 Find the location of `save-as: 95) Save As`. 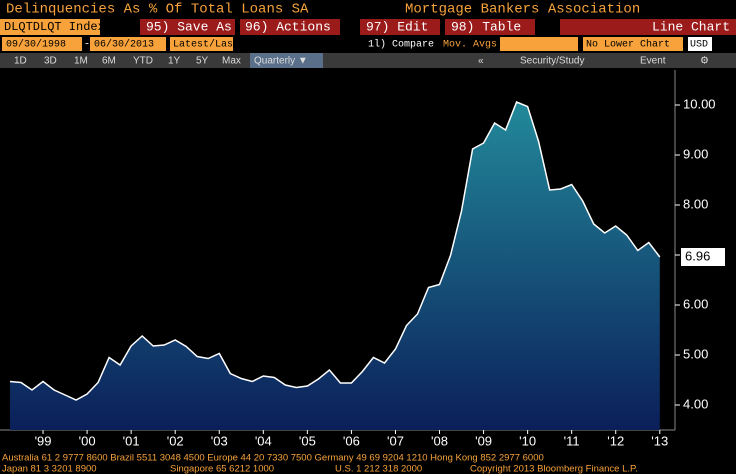

save-as: 95) Save As is located at coordinates (189, 26).